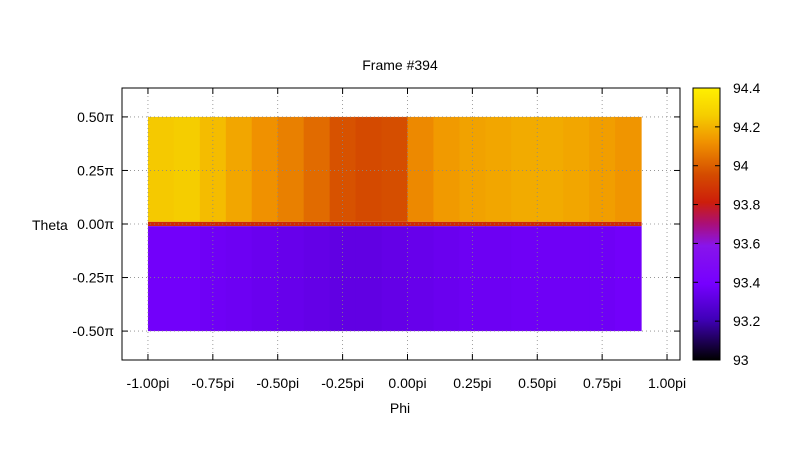 The width and height of the screenshot is (800, 450). What do you see at coordinates (95, 117) in the screenshot?
I see `y-tick-label: 0.50π` at bounding box center [95, 117].